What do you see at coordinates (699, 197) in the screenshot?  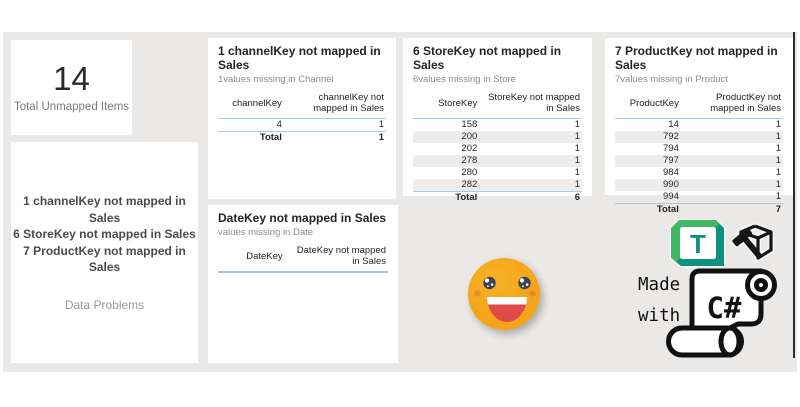 I see `table-row: 994 1` at bounding box center [699, 197].